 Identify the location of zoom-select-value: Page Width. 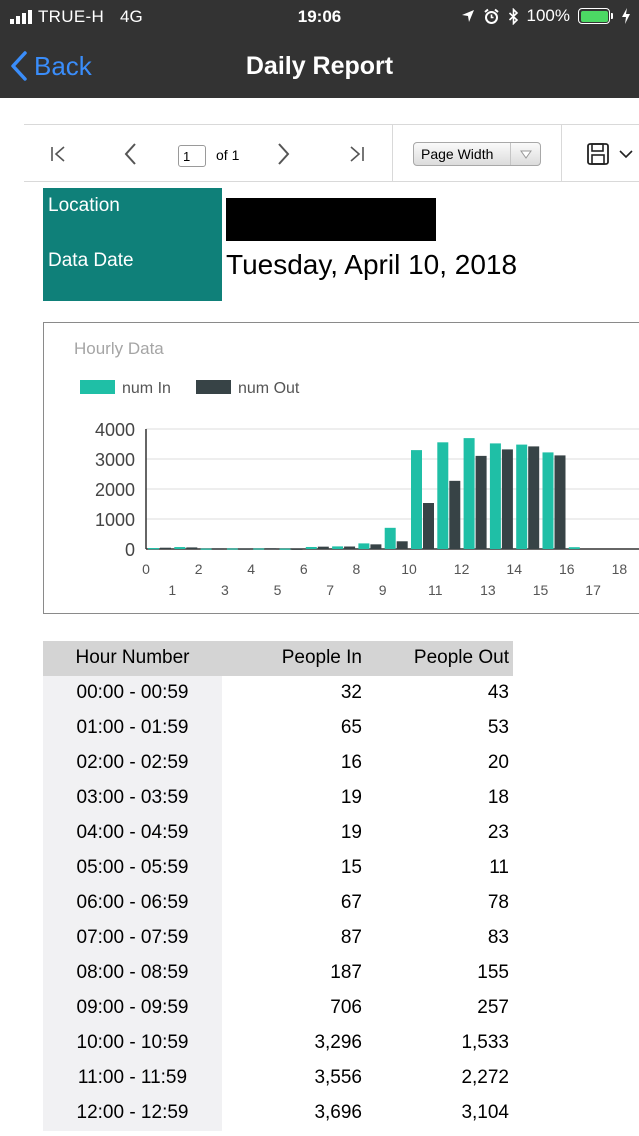
(457, 154).